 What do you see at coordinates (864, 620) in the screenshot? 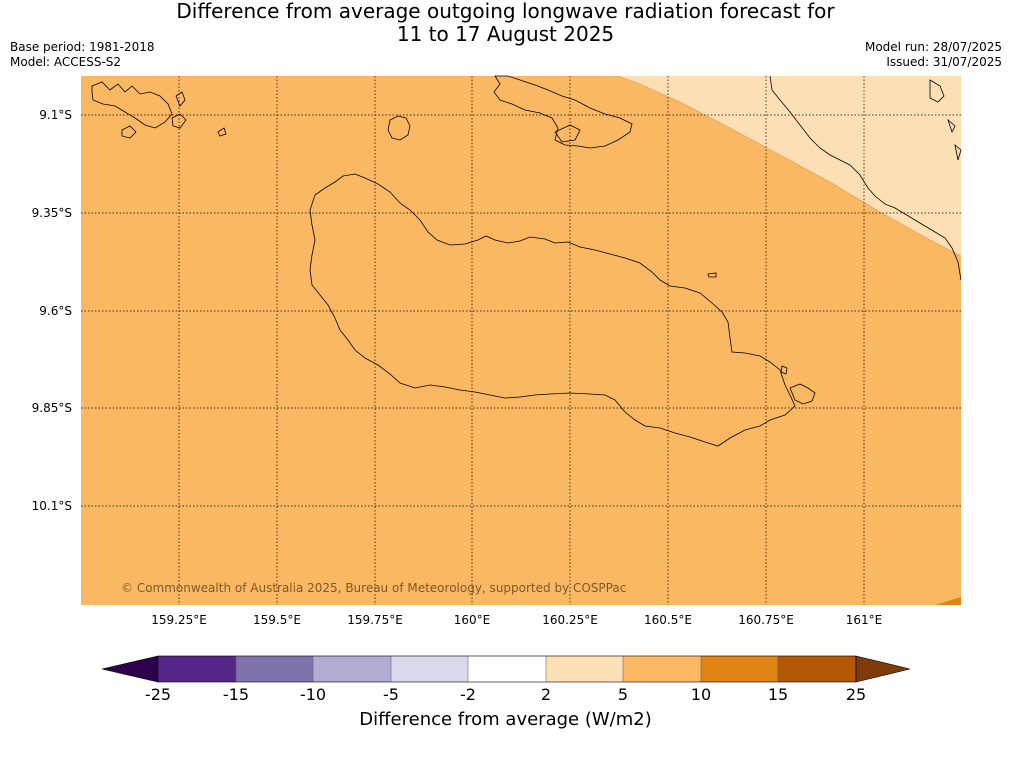
I see `x-tick-label: 161°E` at bounding box center [864, 620].